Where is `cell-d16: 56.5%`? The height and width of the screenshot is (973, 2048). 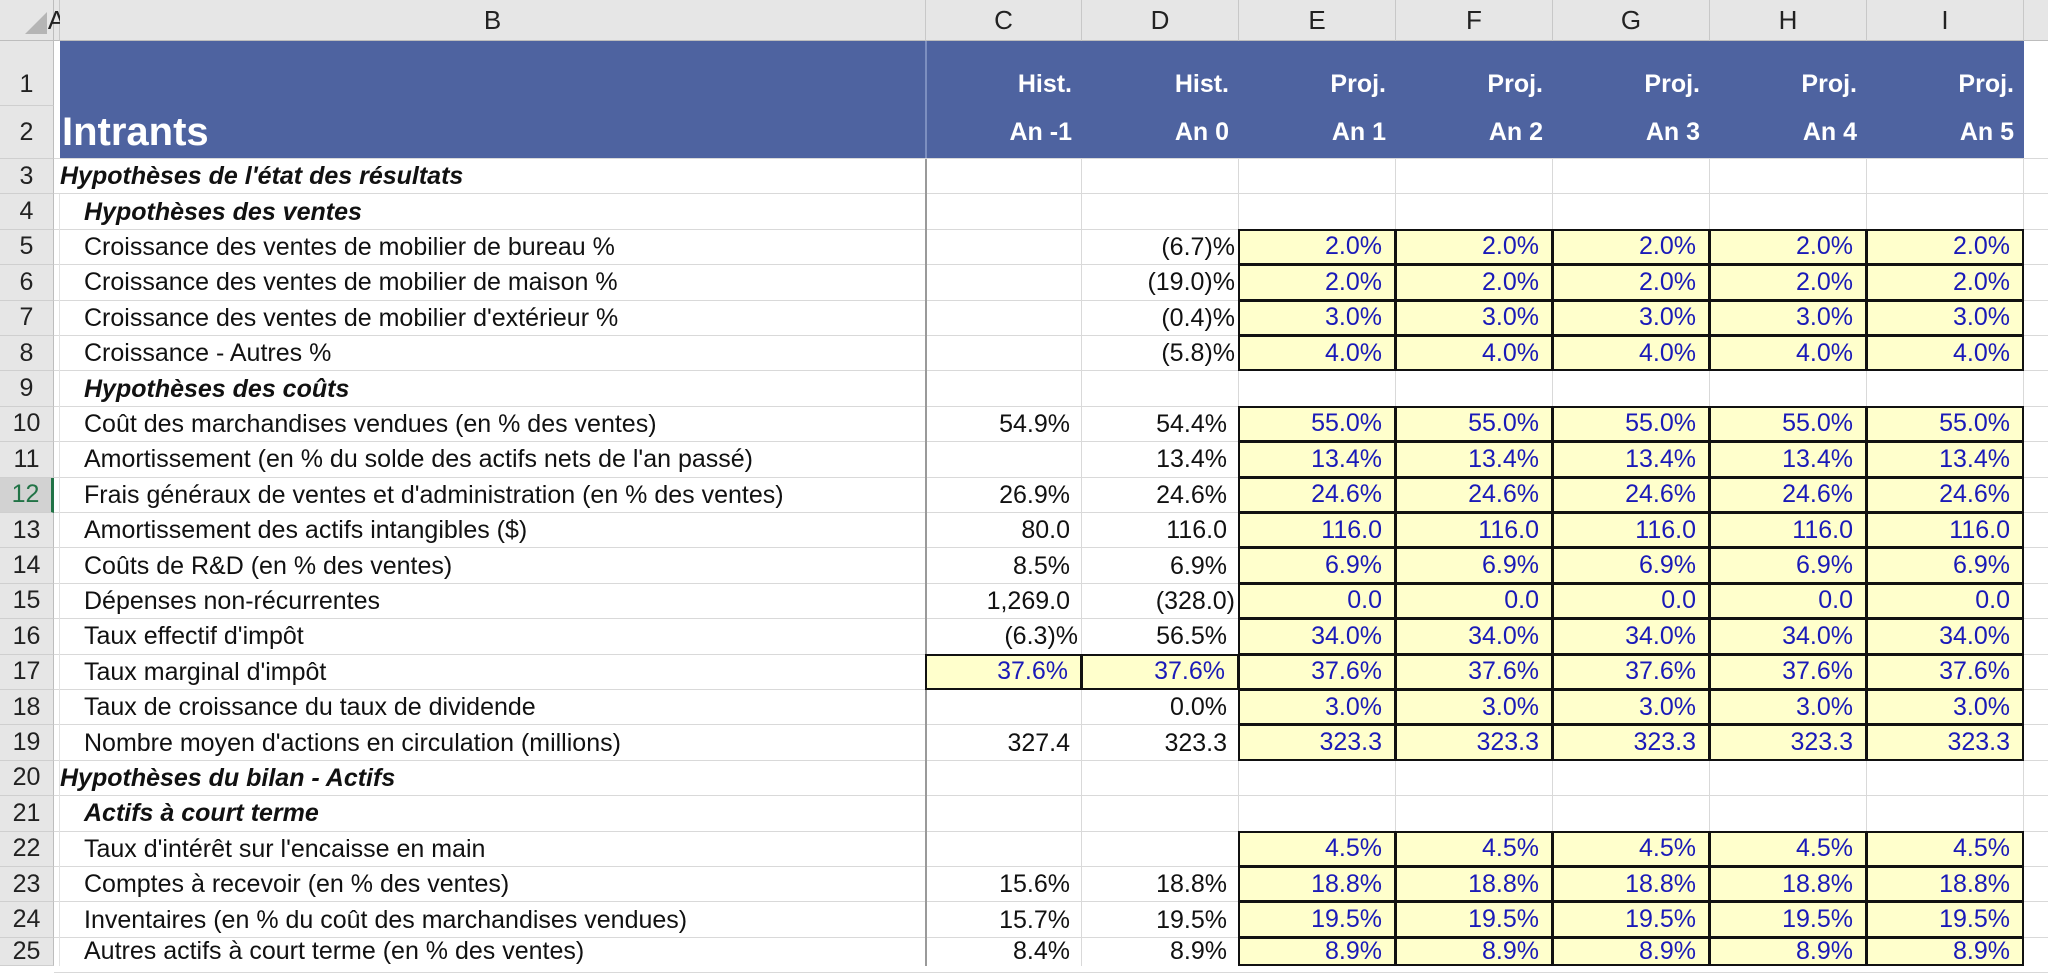 cell-d16: 56.5% is located at coordinates (1191, 636).